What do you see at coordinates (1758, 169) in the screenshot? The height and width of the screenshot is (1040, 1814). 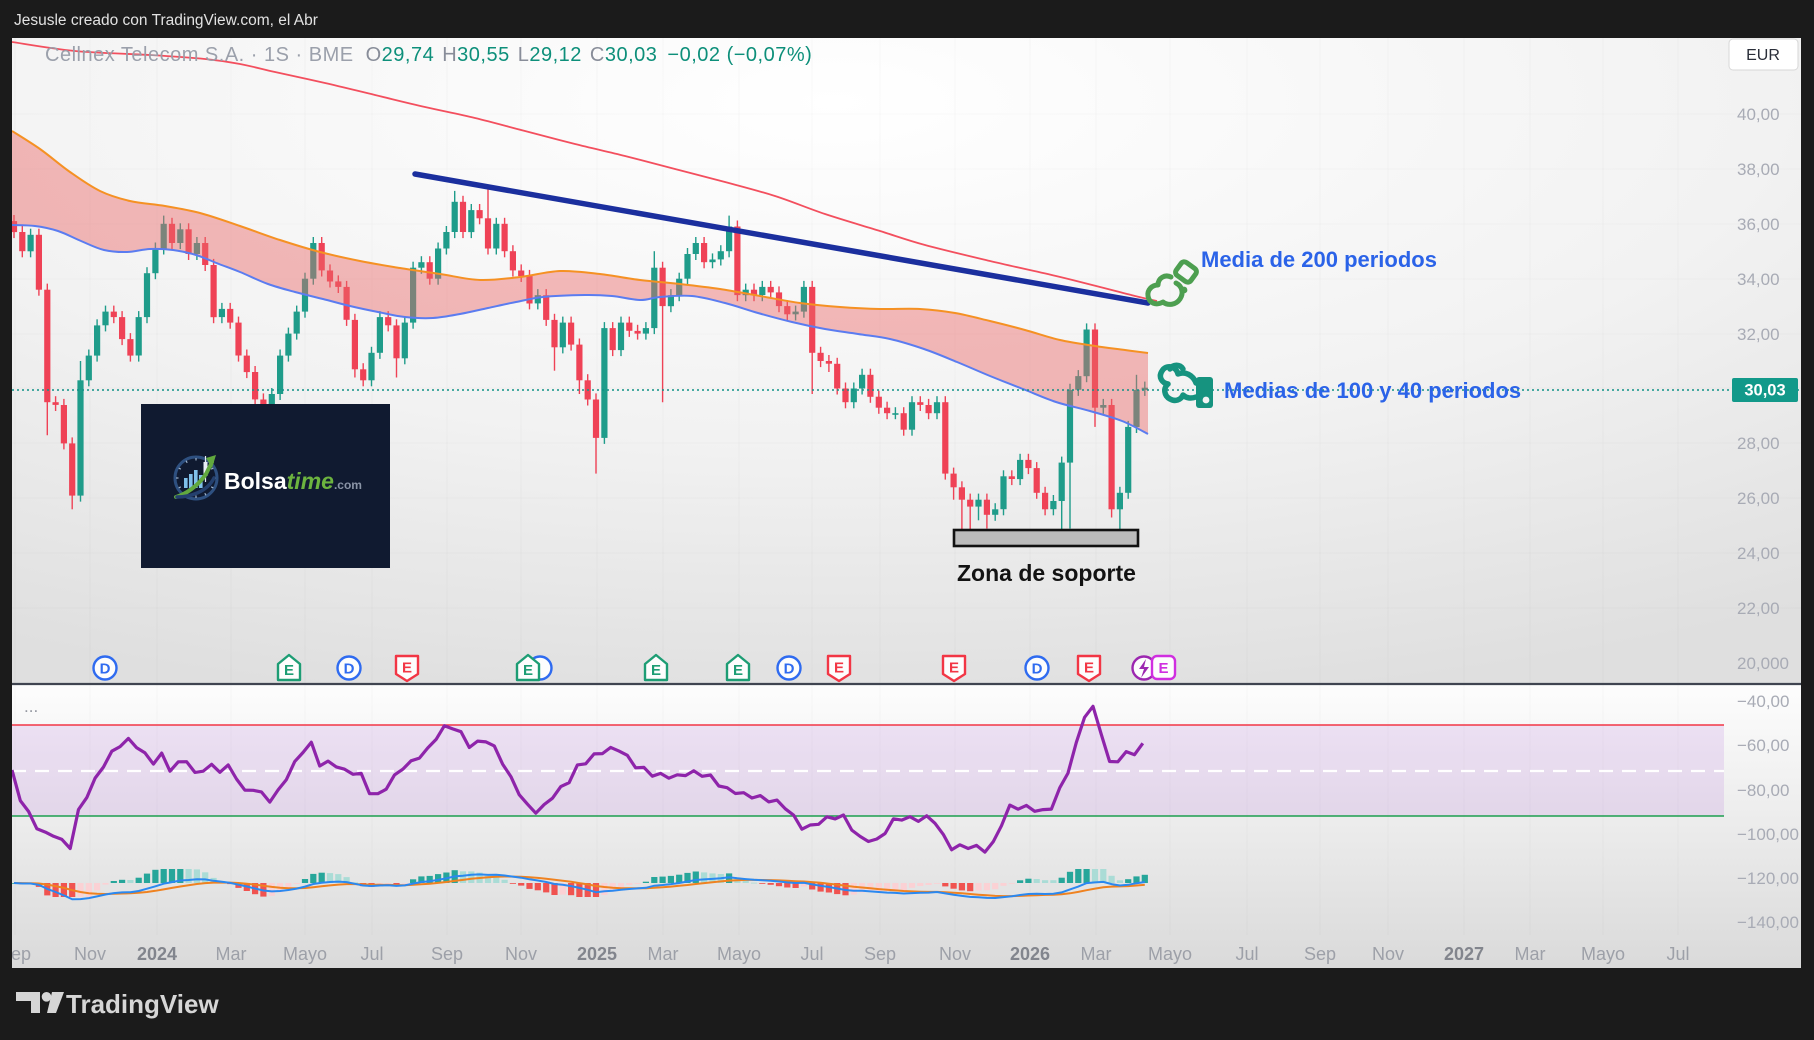 I see `svg-text: 38,00` at bounding box center [1758, 169].